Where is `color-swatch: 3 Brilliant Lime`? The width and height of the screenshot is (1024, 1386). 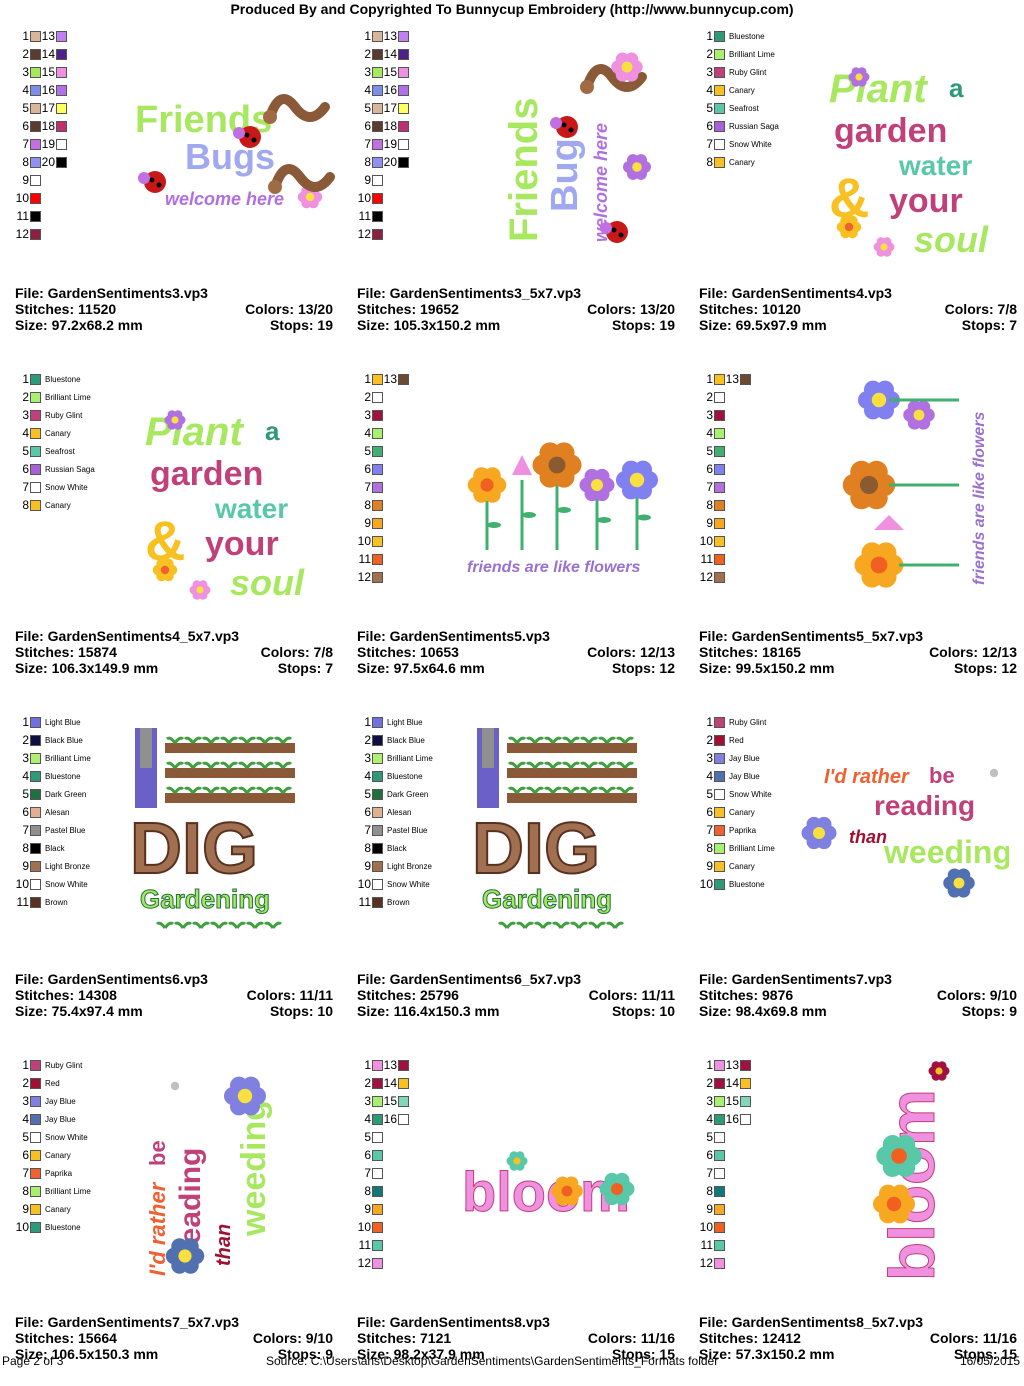 color-swatch: 3 Brilliant Lime is located at coordinates (52, 758).